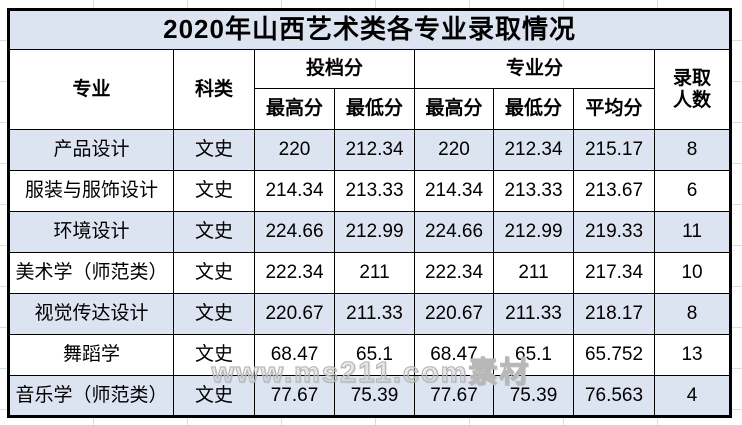 The width and height of the screenshot is (742, 425). I want to click on col-header-zhuanye-max: 最高分, so click(454, 109).